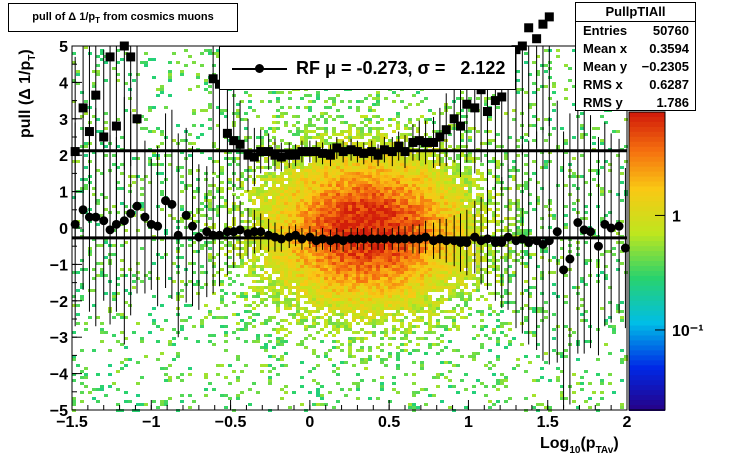 The image size is (738, 456). I want to click on x-axis-label: Log10(pTAv), so click(579, 445).